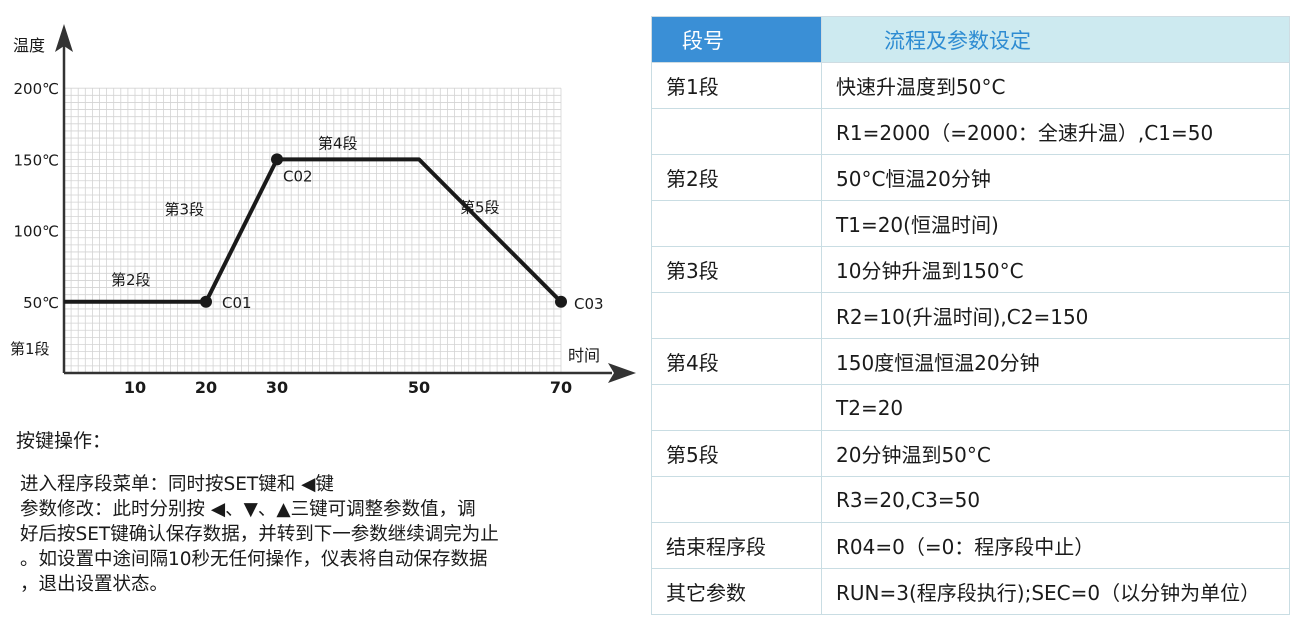 This screenshot has height=634, width=1300. What do you see at coordinates (338, 143) in the screenshot?
I see `segment-label: 第4段` at bounding box center [338, 143].